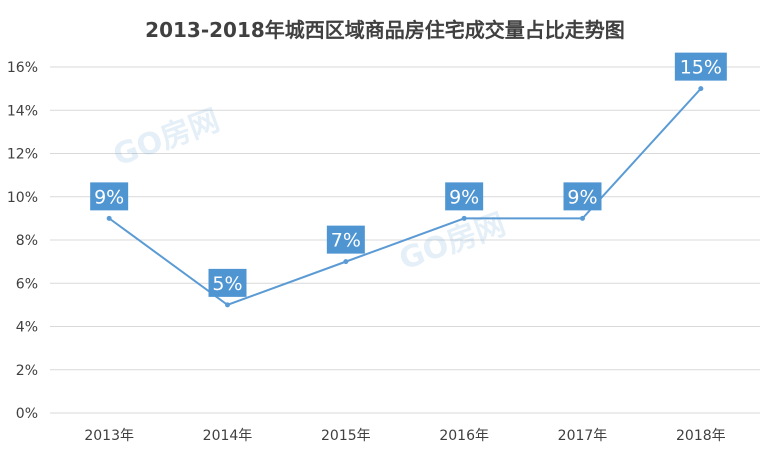 Image resolution: width=770 pixels, height=454 pixels. Describe the element at coordinates (27, 328) in the screenshot. I see `y-tick-label: 4%` at that location.